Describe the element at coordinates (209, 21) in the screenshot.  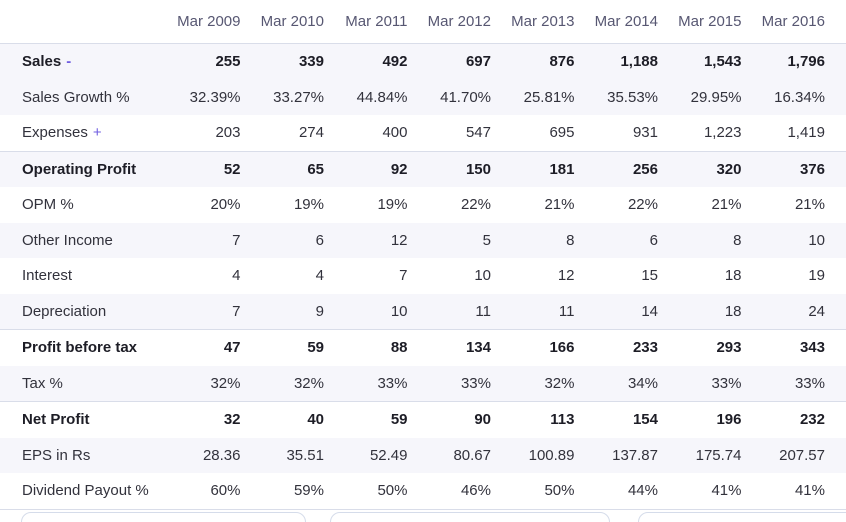
I see `year-column-header: Mar 2009` at that location.